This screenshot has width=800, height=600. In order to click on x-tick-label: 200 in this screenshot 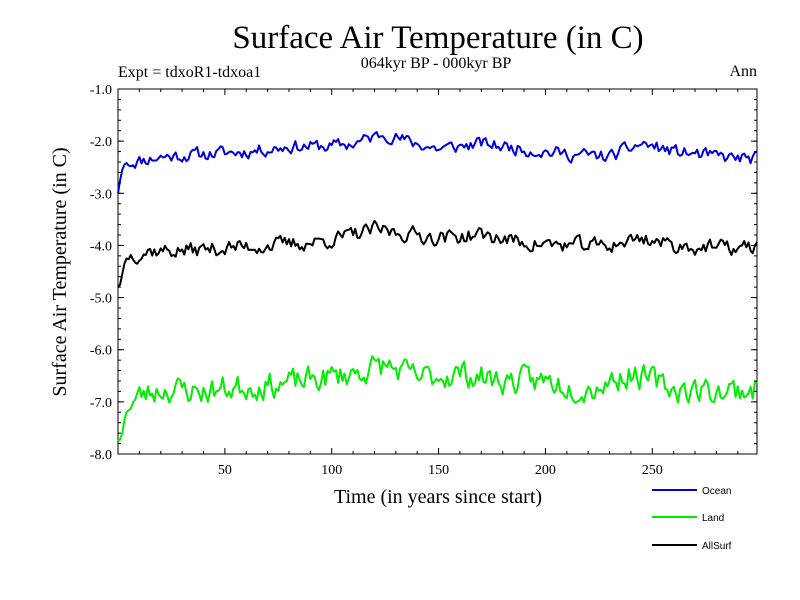, I will do `click(545, 470)`.